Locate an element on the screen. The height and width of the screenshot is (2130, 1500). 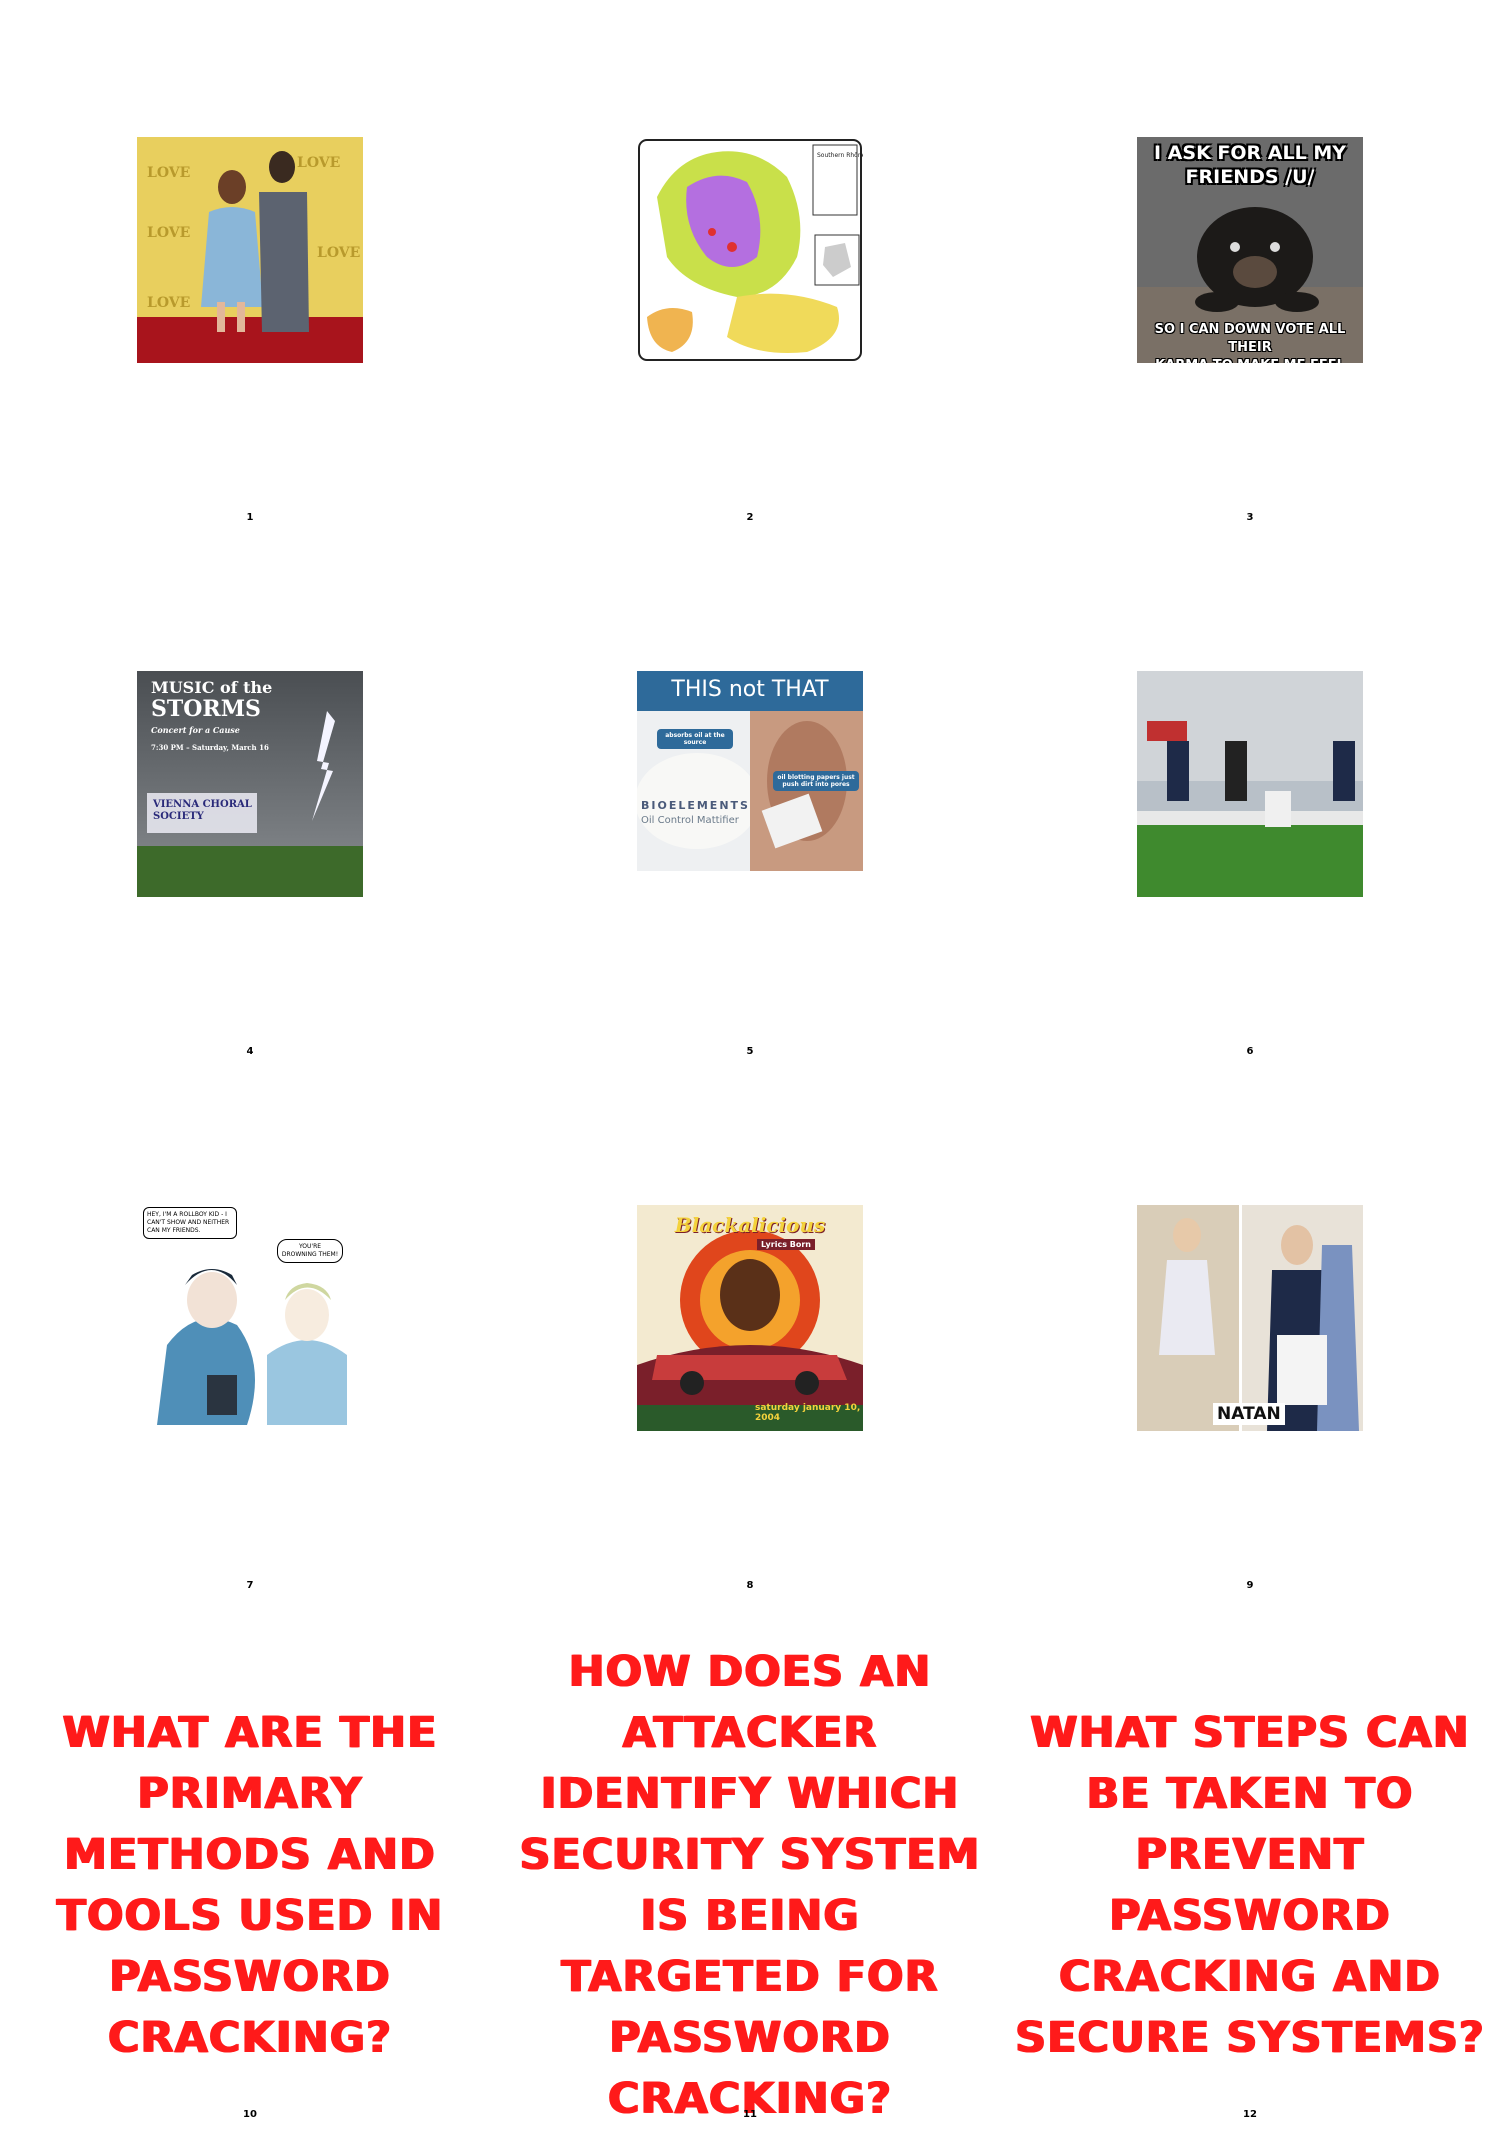
cell-number: 8 is located at coordinates (750, 1585).